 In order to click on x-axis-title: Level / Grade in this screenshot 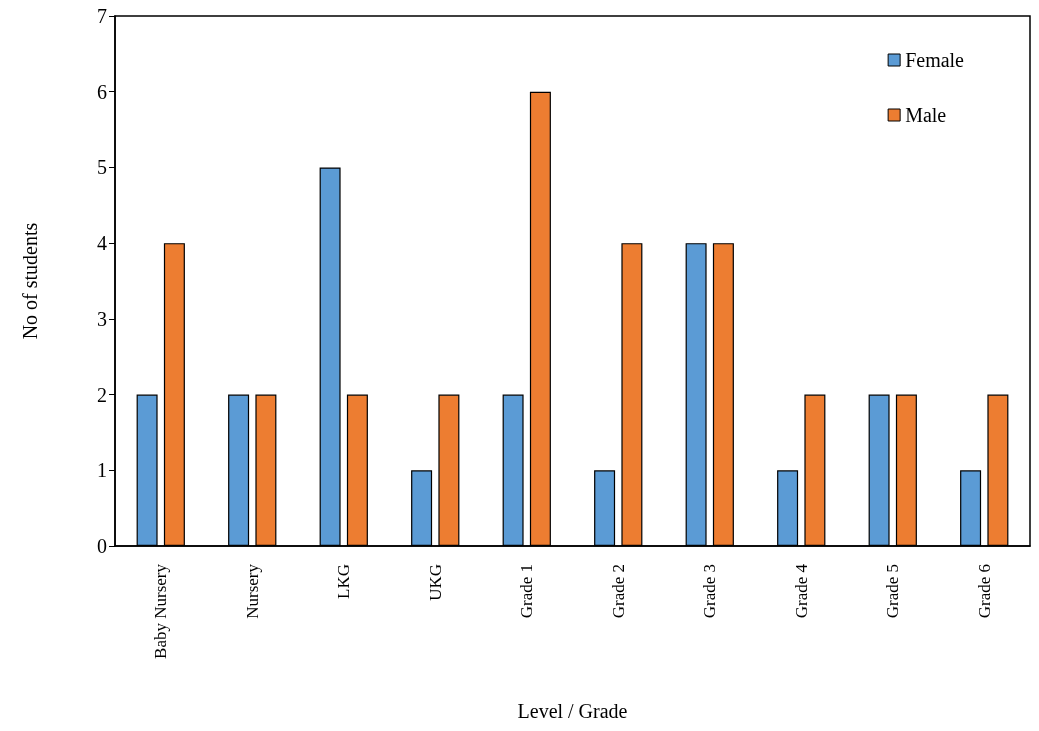, I will do `click(572, 711)`.